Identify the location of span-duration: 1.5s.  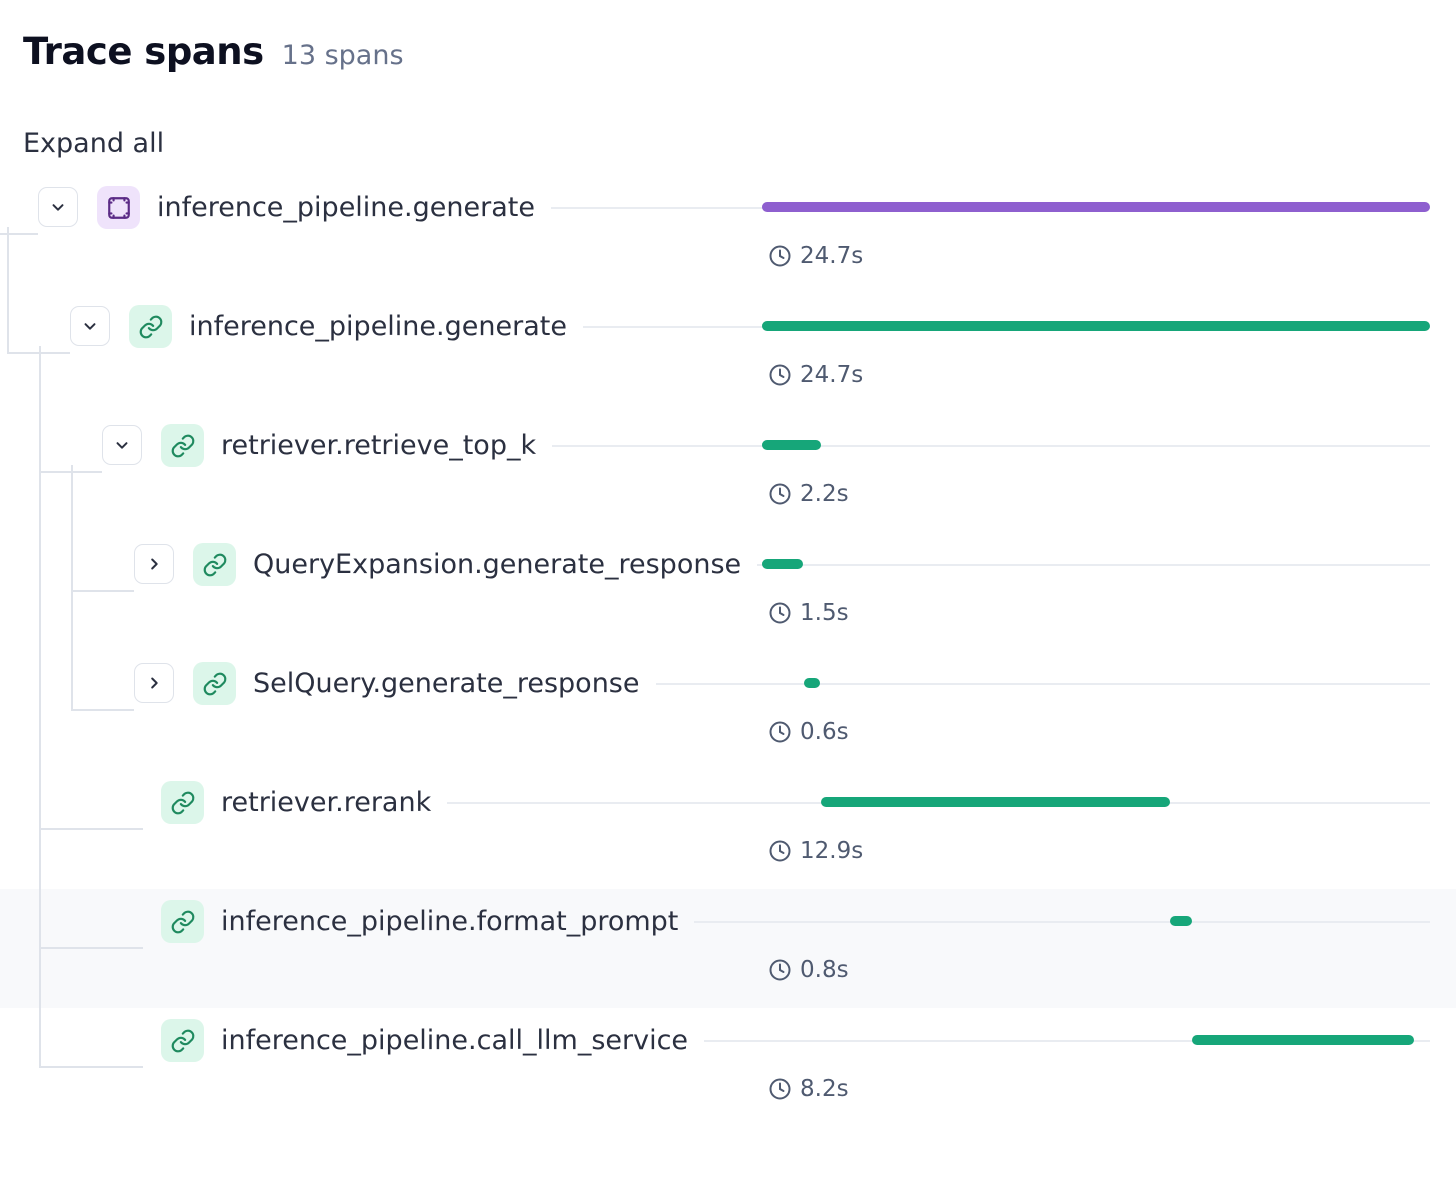
(808, 613).